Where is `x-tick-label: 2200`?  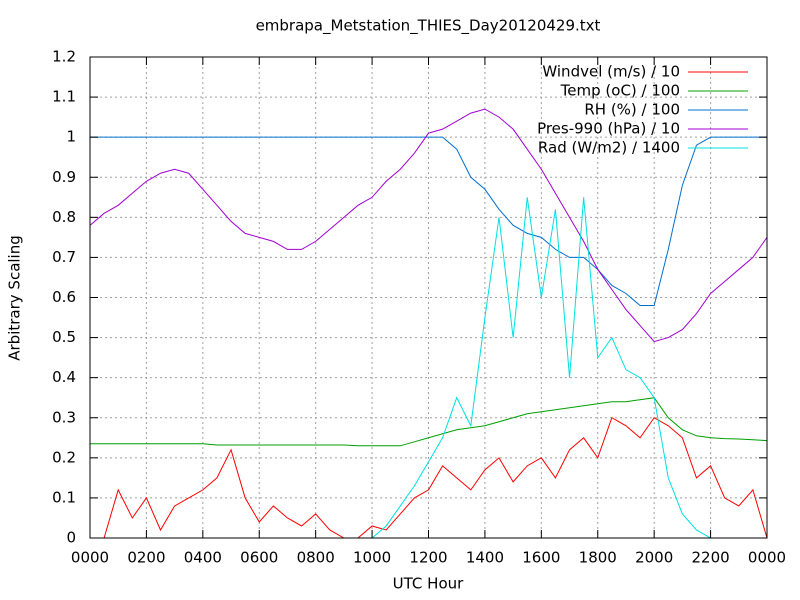 x-tick-label: 2200 is located at coordinates (710, 558).